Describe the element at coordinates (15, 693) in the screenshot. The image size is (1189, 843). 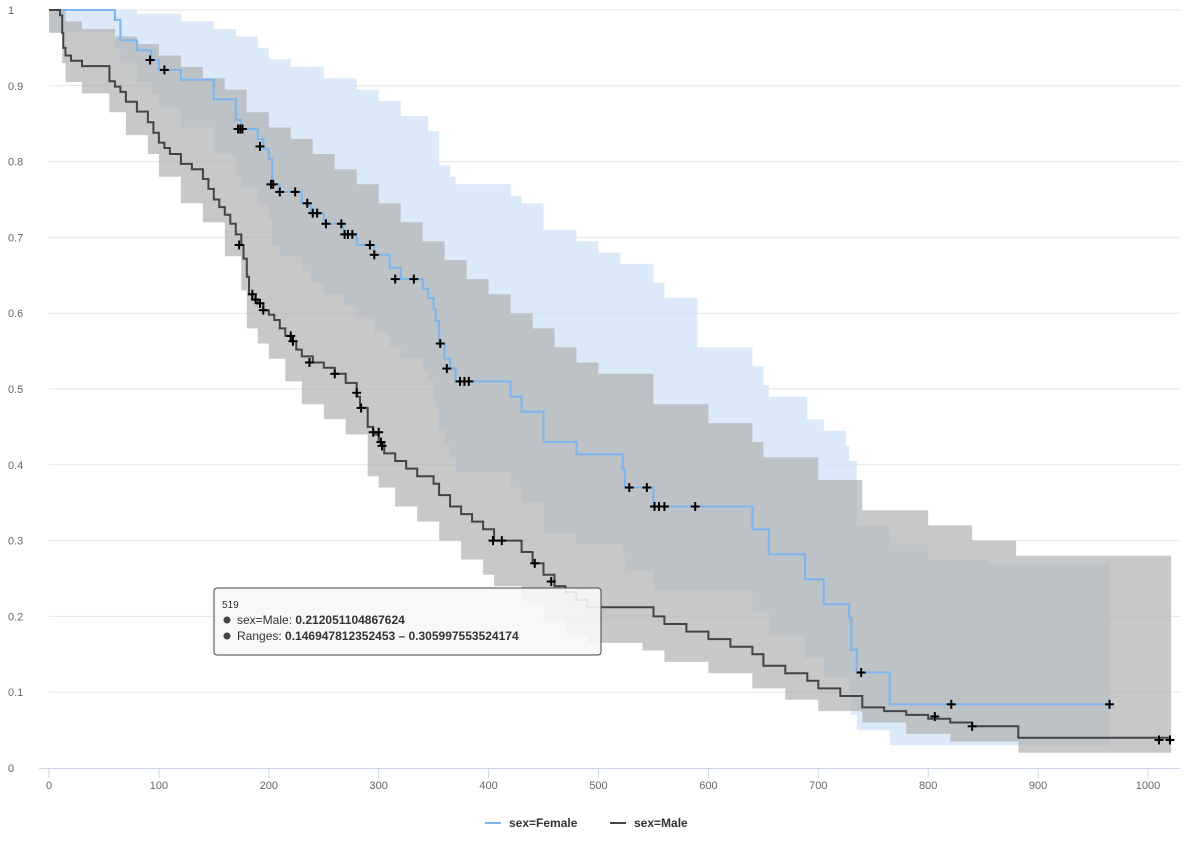
I see `y-tick-label: 0.1` at that location.